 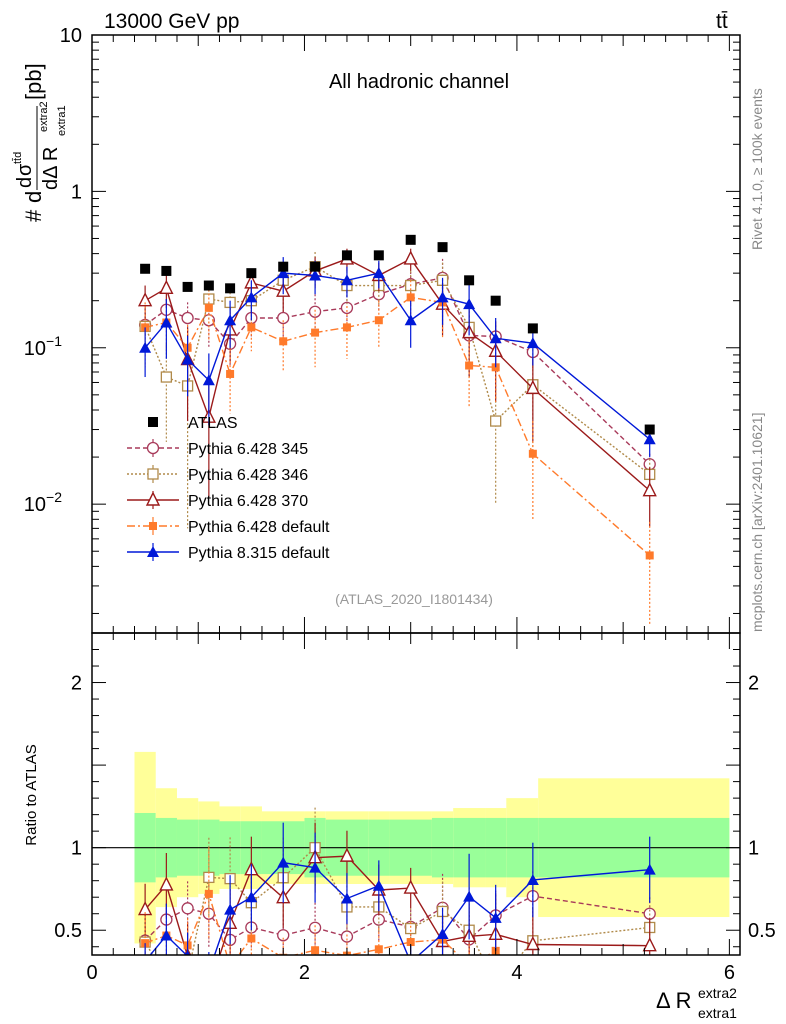 I want to click on ylabel-unit: [pb], so click(x=33, y=81).